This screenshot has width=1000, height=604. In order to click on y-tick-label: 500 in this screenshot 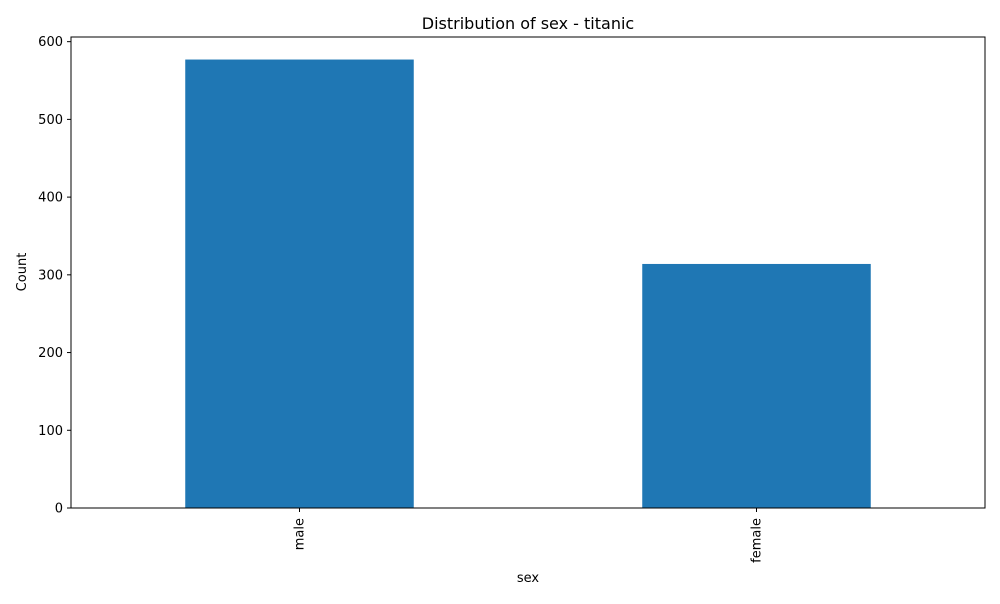, I will do `click(50, 120)`.